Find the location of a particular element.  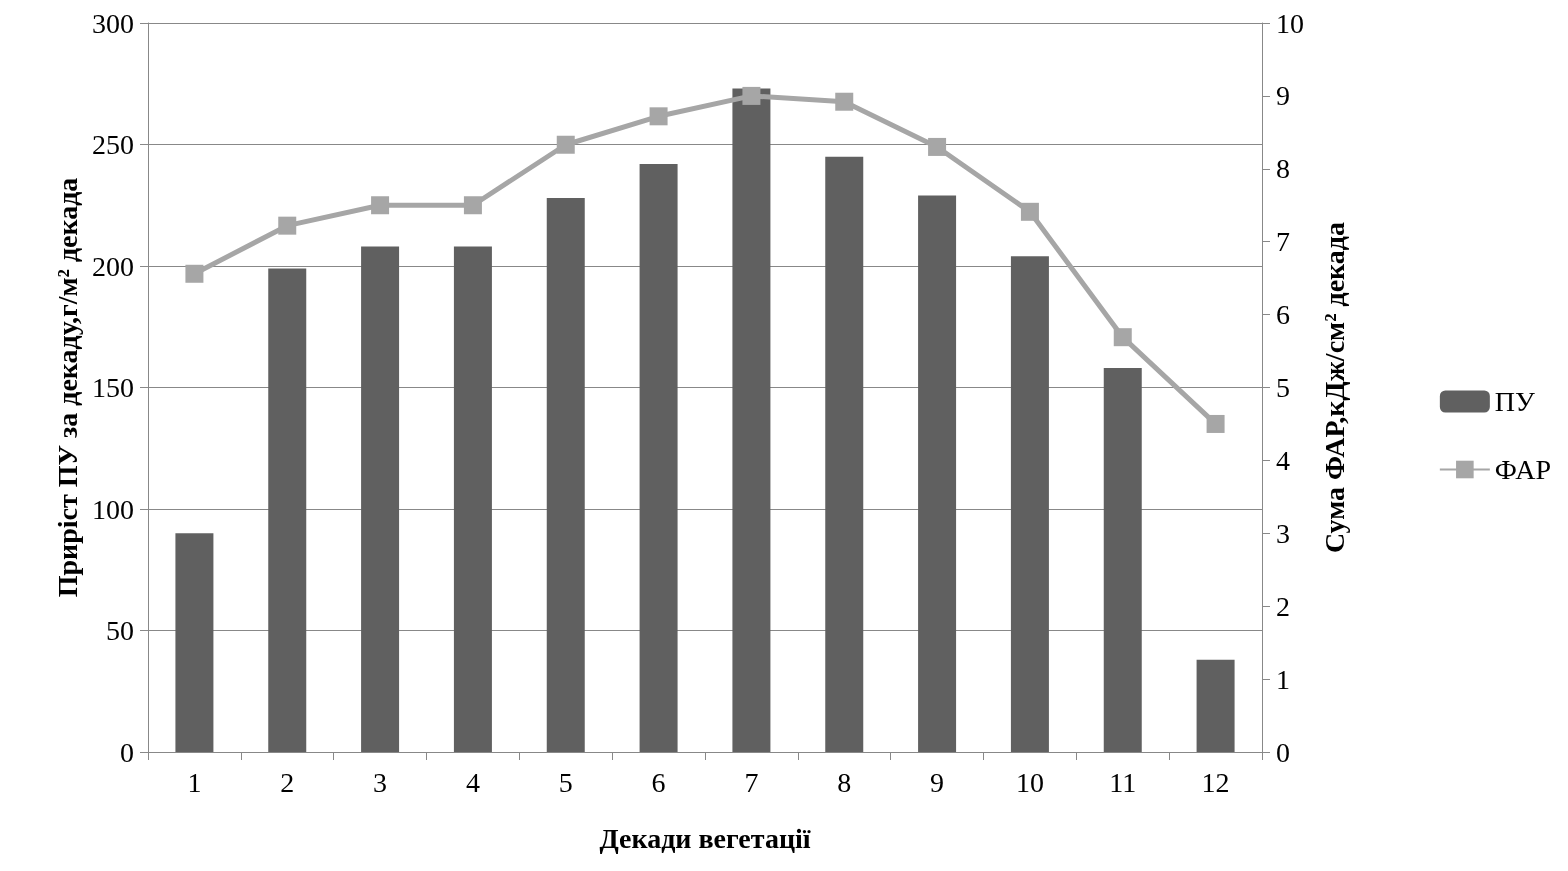

x-tick-label: 11 is located at coordinates (1123, 782).